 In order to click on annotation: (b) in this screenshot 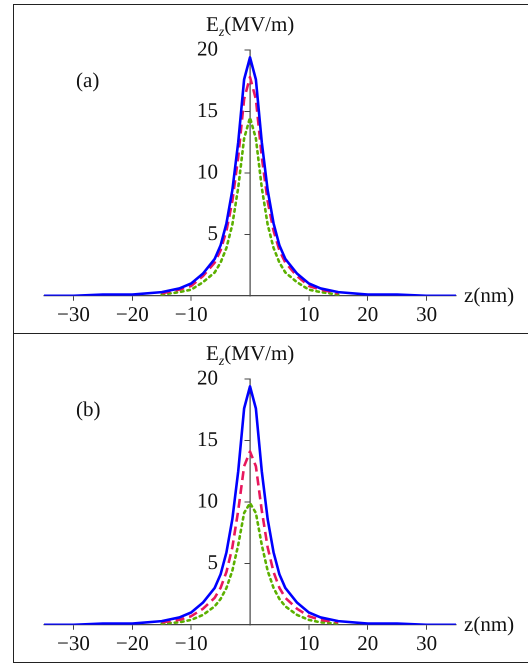, I will do `click(88, 409)`.